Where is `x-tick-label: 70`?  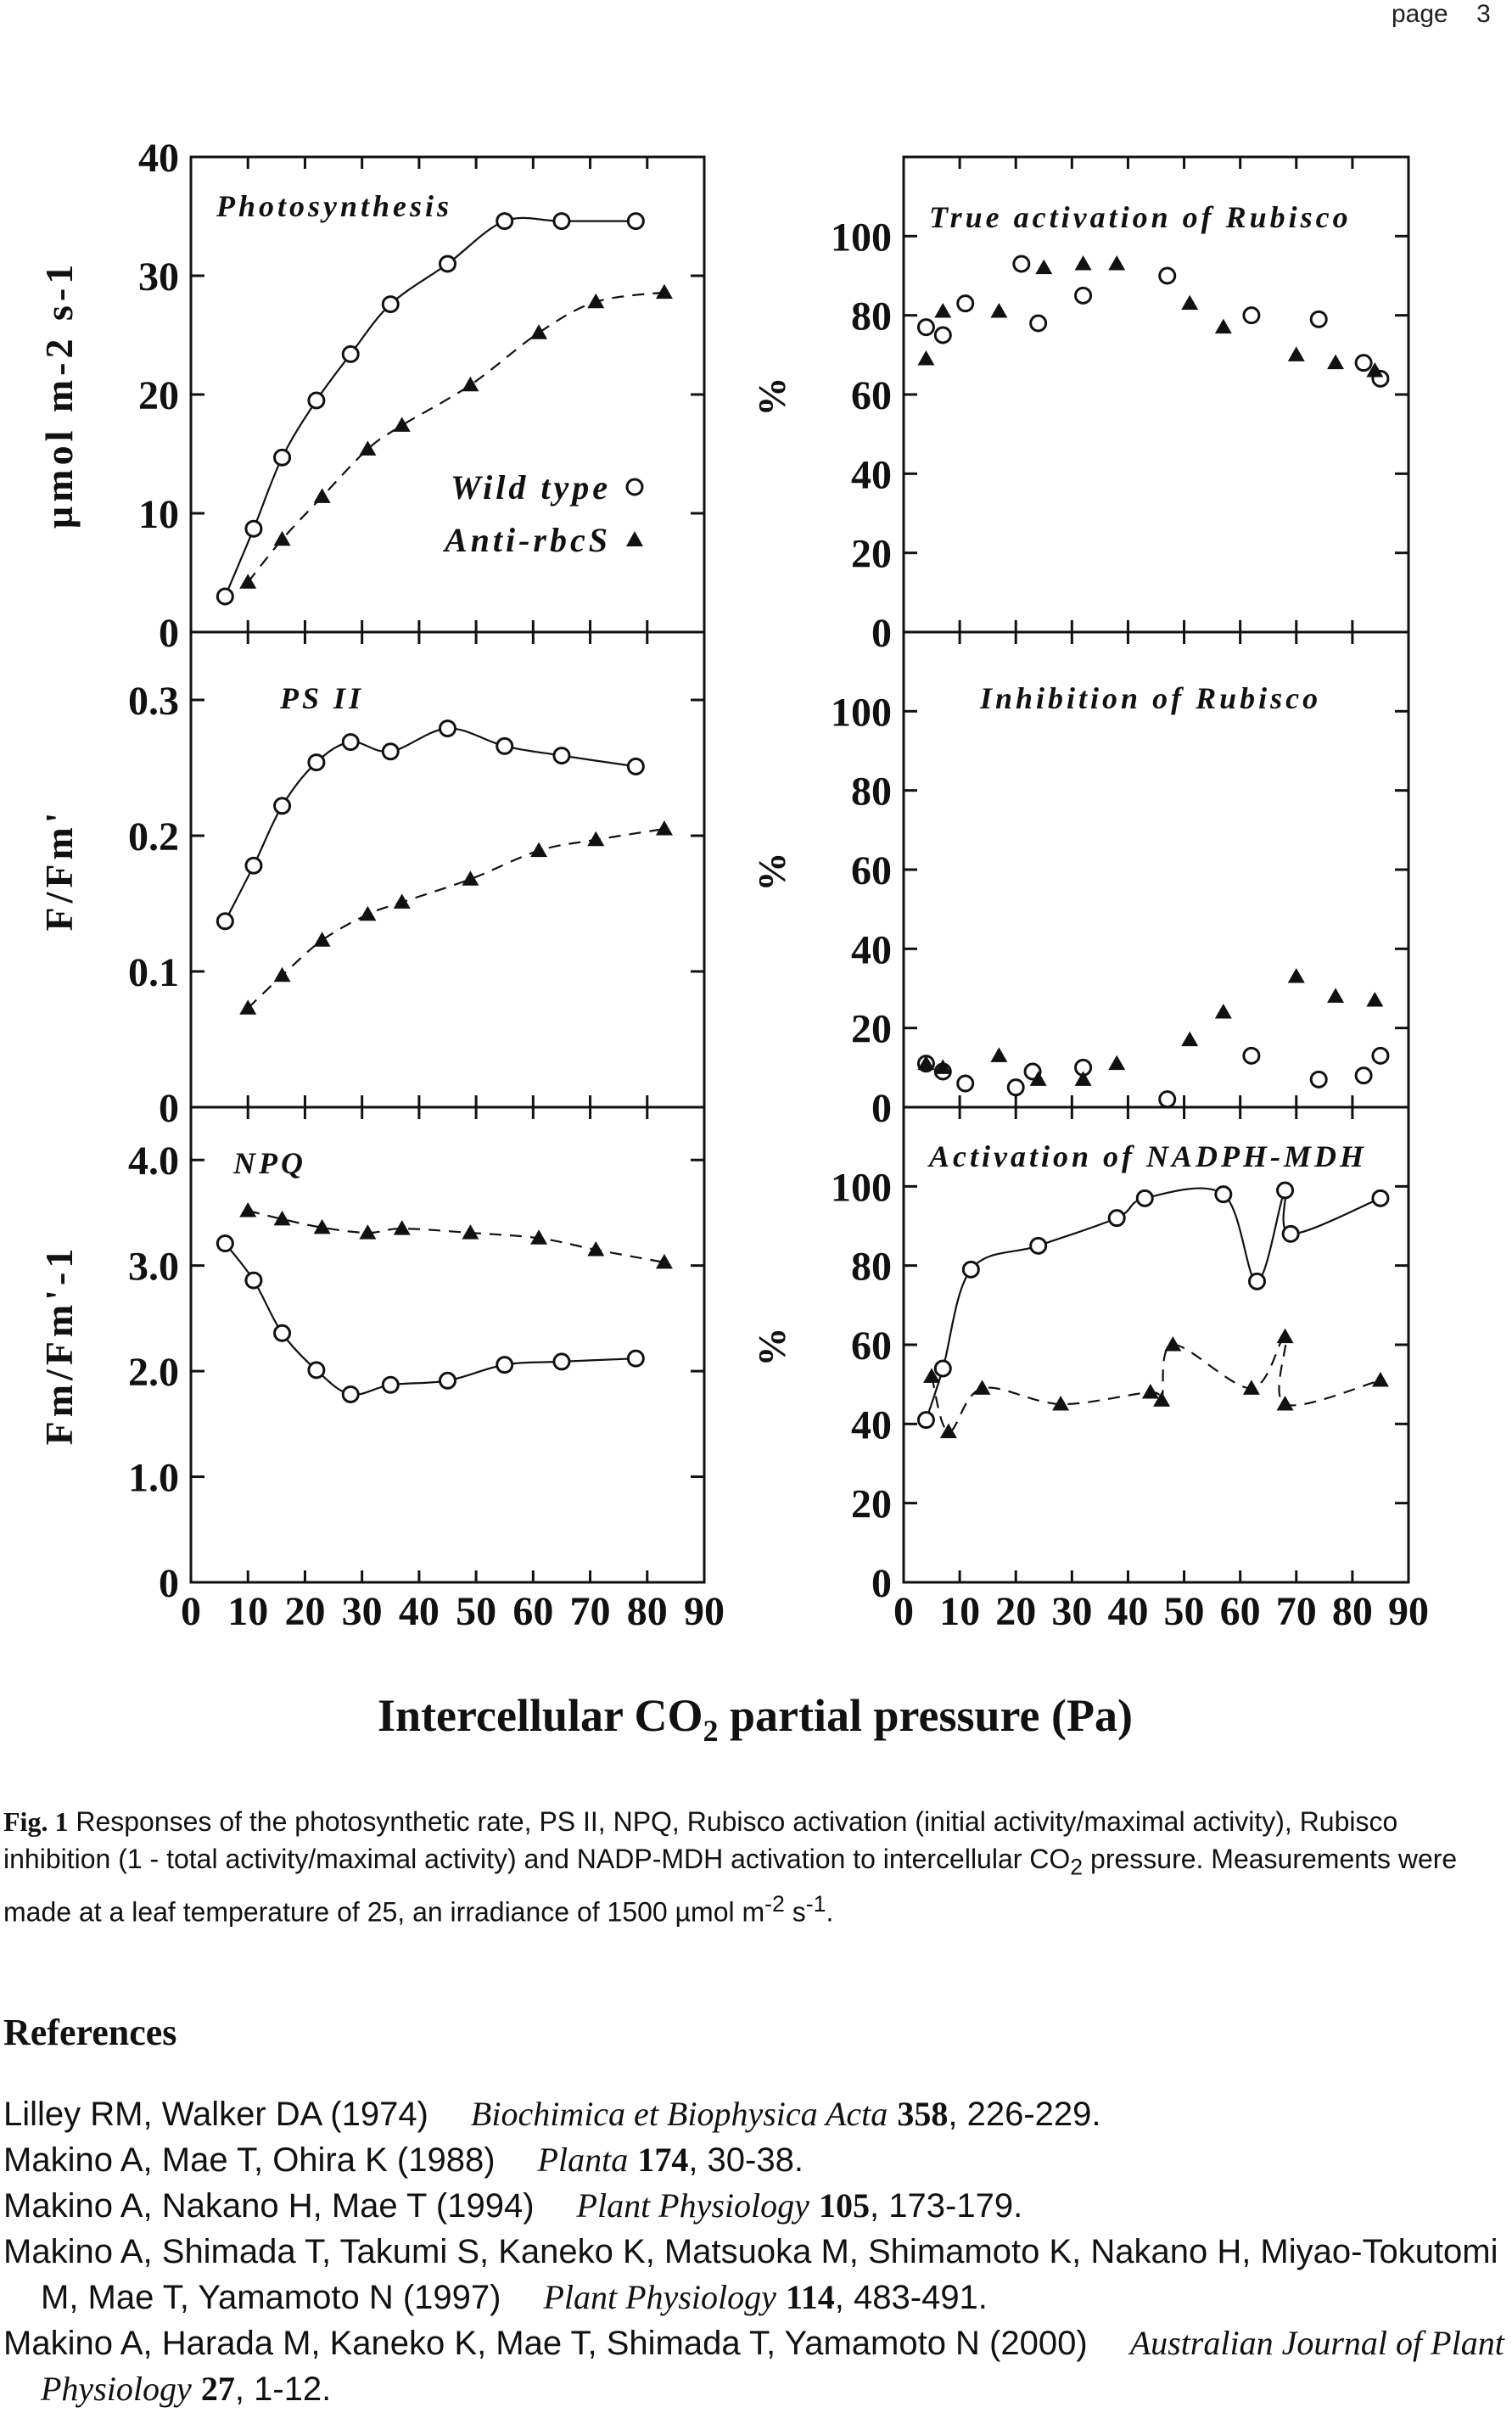 x-tick-label: 70 is located at coordinates (1296, 1611).